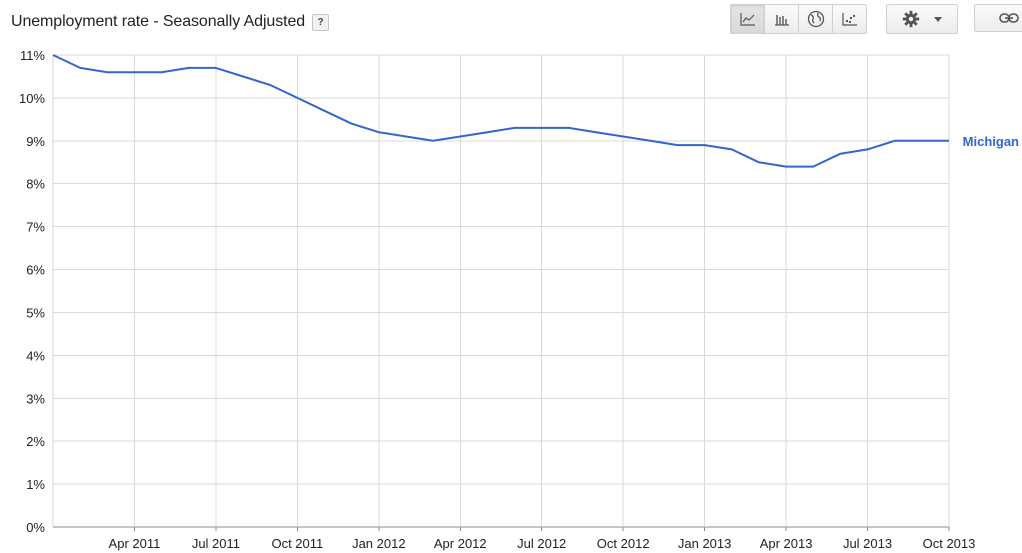 The image size is (1022, 553). I want to click on y-tick-label: 10%, so click(32, 98).